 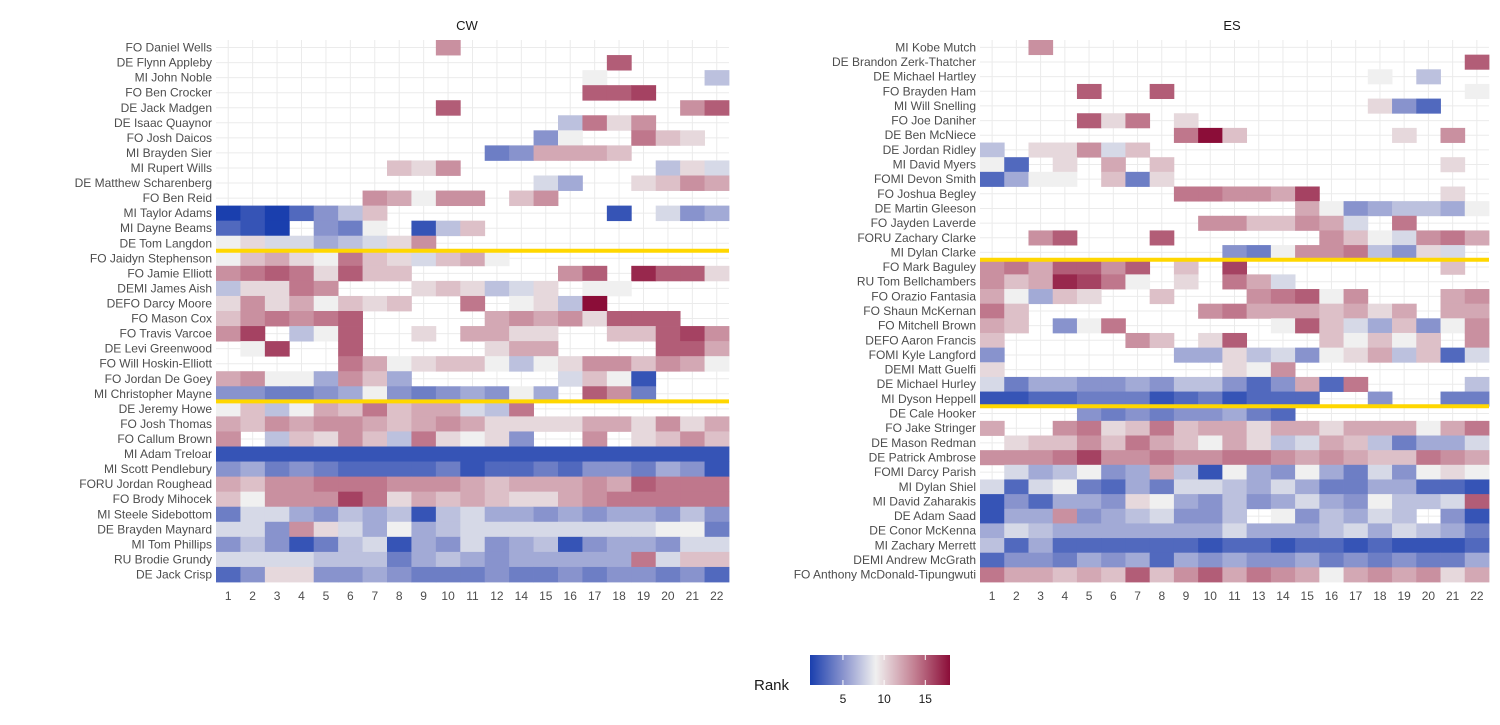 What do you see at coordinates (164, 288) in the screenshot?
I see `y-tick-label: DEMI James Aish` at bounding box center [164, 288].